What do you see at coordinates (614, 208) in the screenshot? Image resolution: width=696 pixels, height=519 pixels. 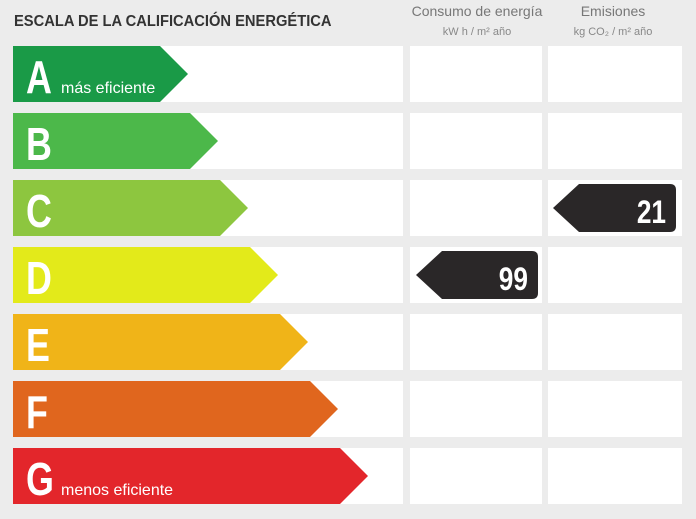 I see `emissions-marker` at bounding box center [614, 208].